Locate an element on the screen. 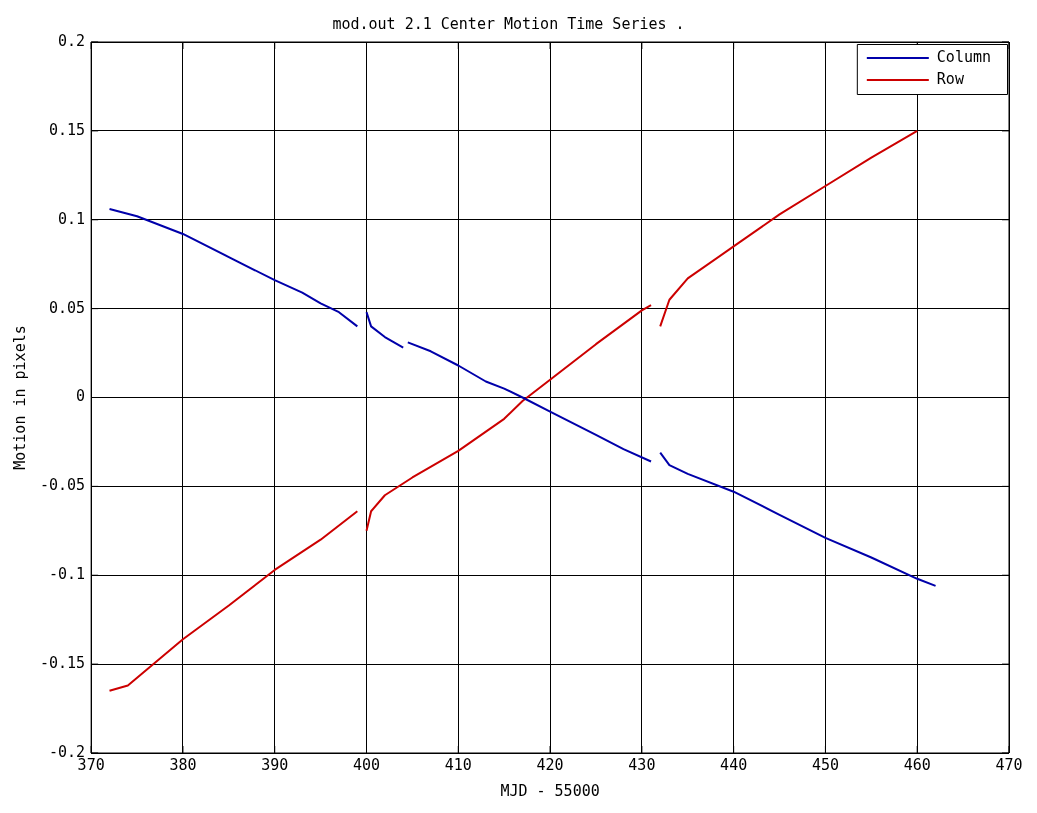 Image resolution: width=1037 pixels, height=813 pixels. legend-label: Row is located at coordinates (950, 78).